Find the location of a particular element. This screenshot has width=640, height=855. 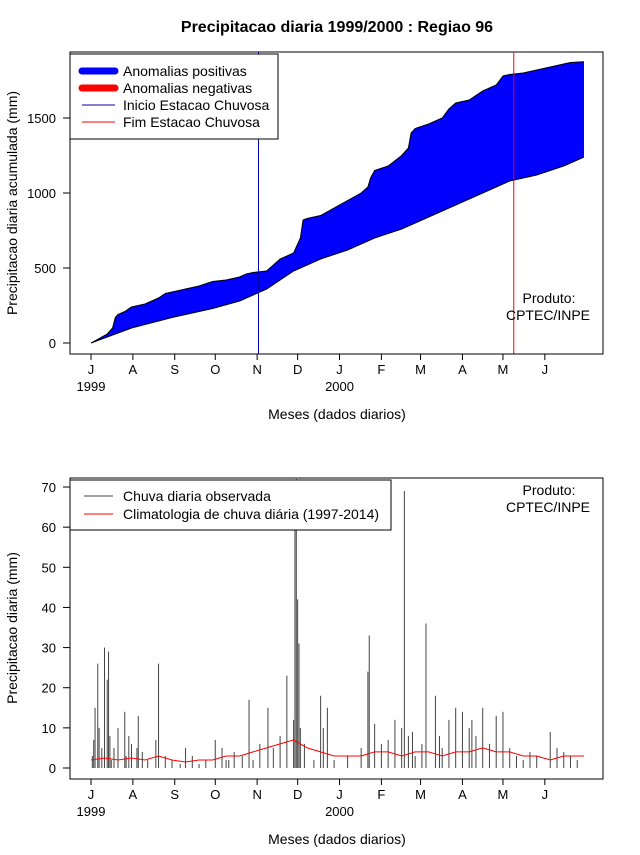

bottom-annotation-line-1: Produto: is located at coordinates (549, 490).